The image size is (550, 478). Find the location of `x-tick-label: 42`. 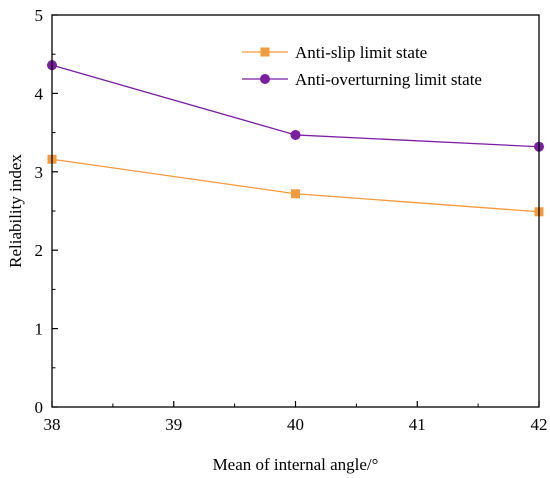

x-tick-label: 42 is located at coordinates (539, 424).